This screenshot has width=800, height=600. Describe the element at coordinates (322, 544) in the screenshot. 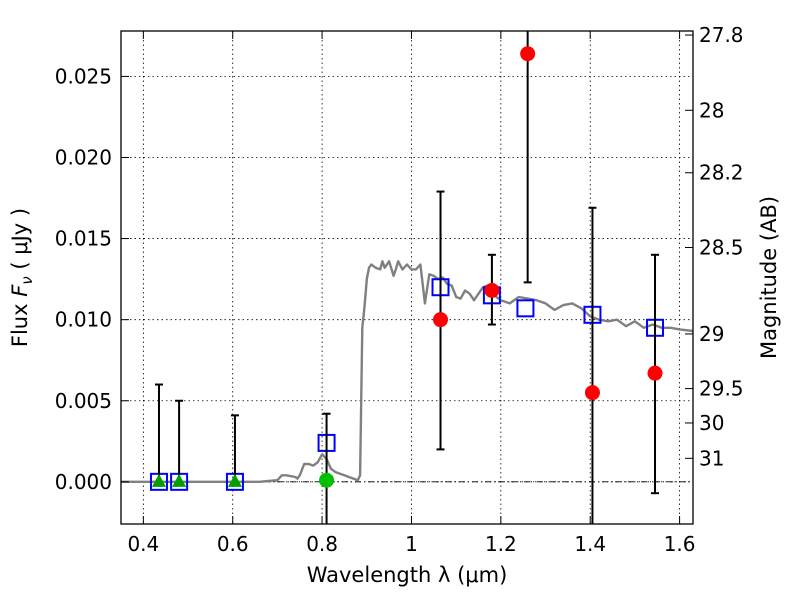

I see `x-tick-label: 0.8` at that location.